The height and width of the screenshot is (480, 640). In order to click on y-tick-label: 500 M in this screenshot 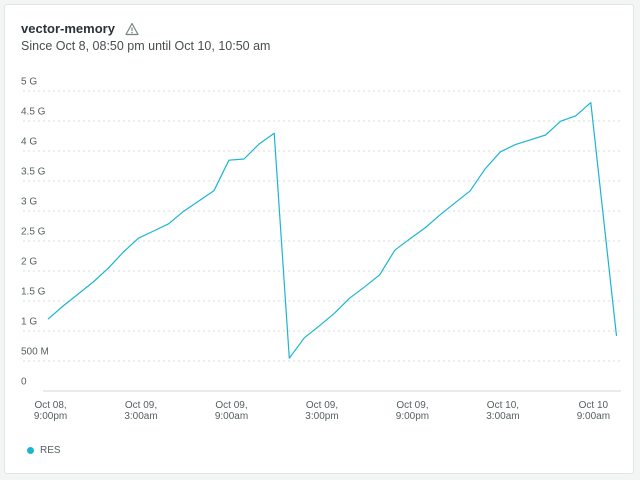, I will do `click(35, 352)`.